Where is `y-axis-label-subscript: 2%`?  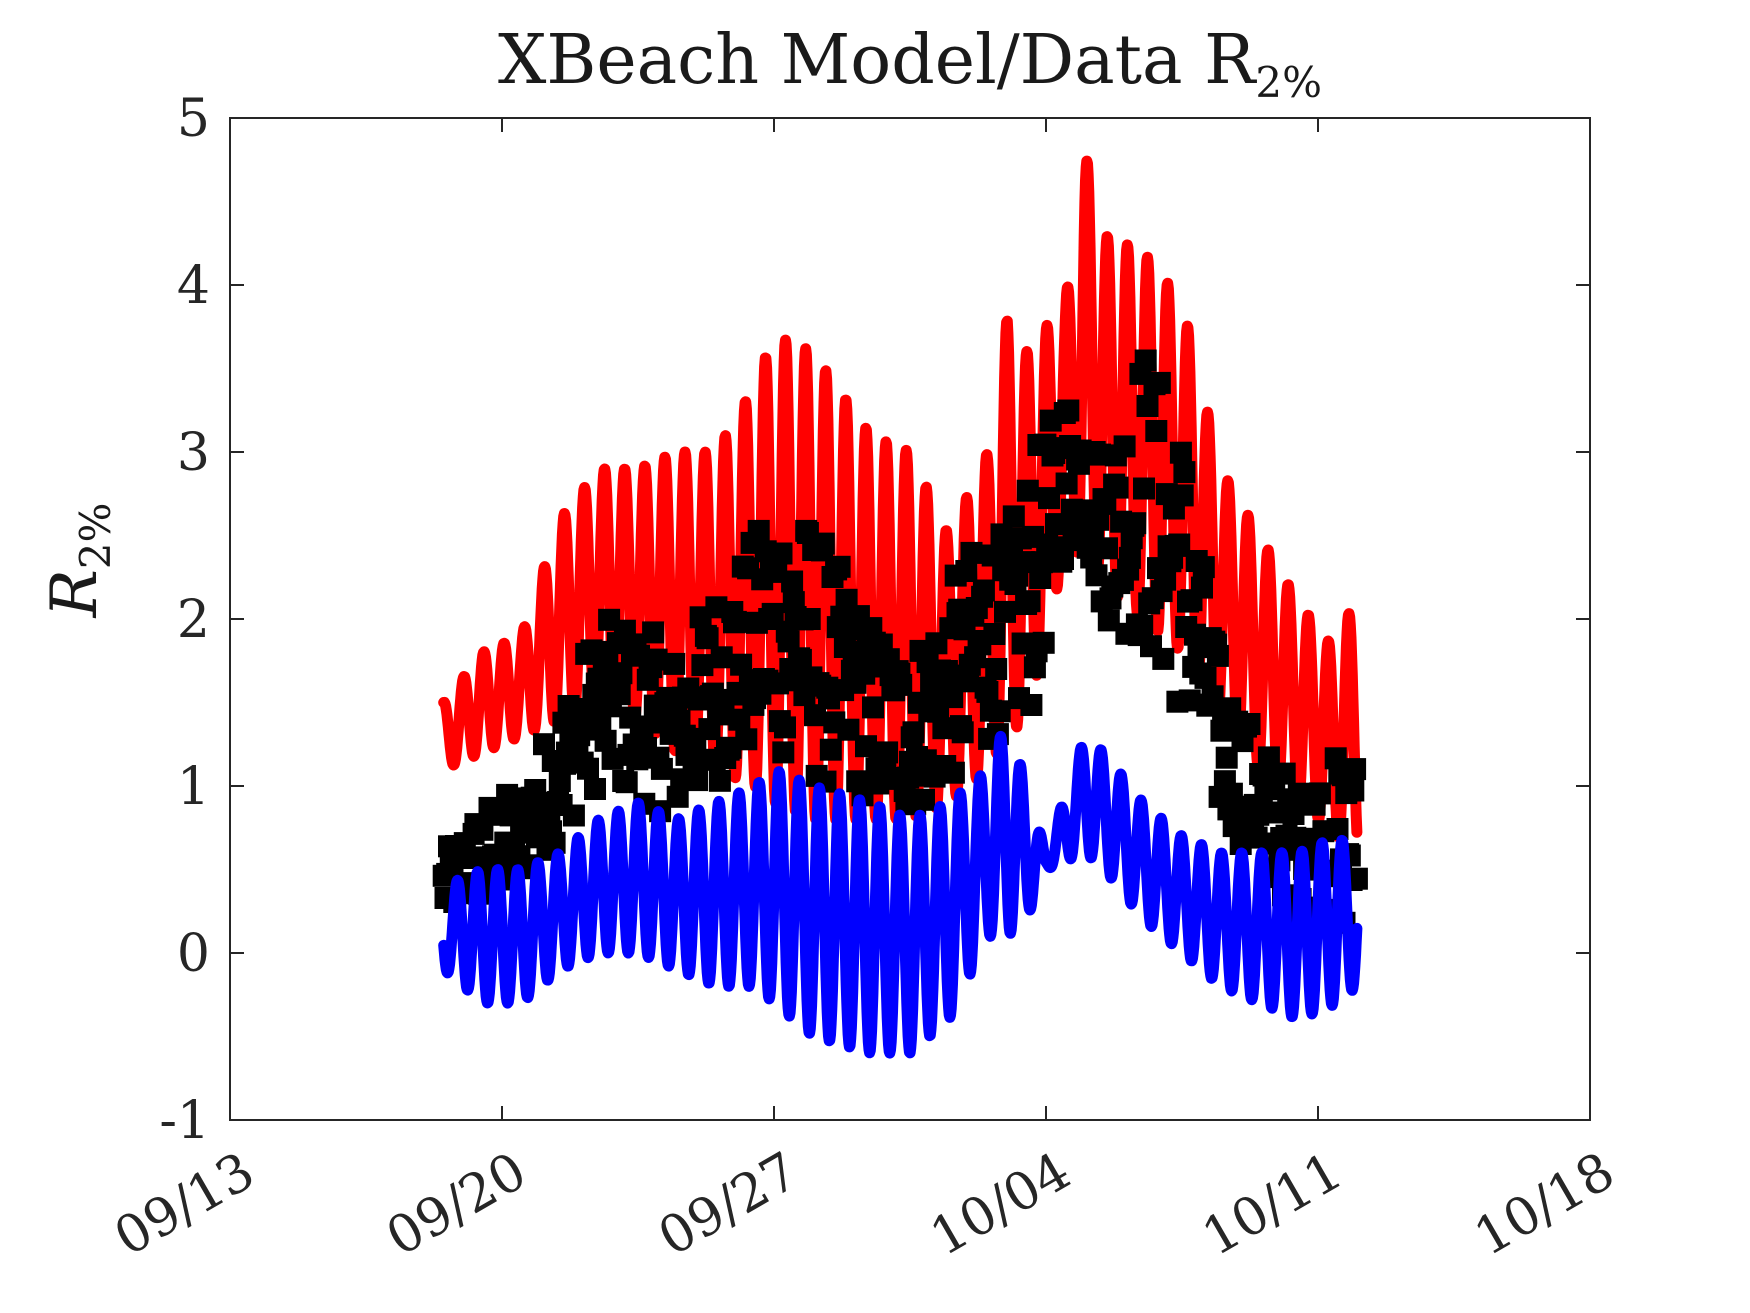 y-axis-label-subscript: 2% is located at coordinates (95, 536).